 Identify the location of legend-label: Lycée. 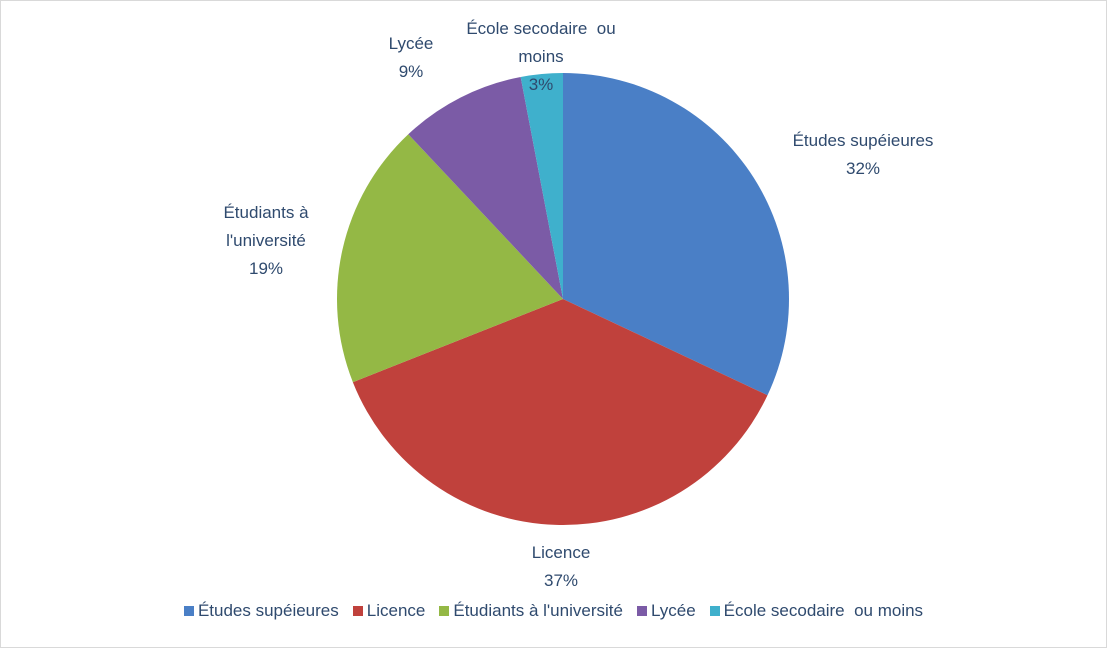
(673, 610).